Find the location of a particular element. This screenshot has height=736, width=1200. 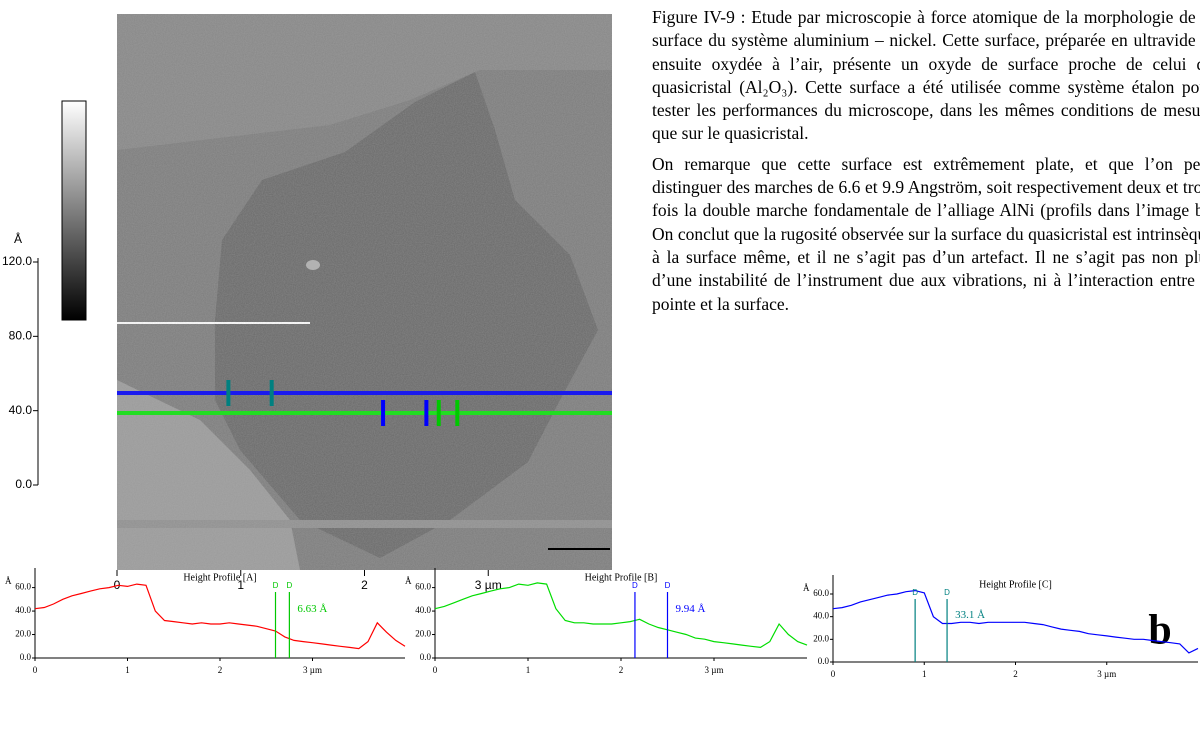

chart-title: Height Profile [A] is located at coordinates (219, 577).